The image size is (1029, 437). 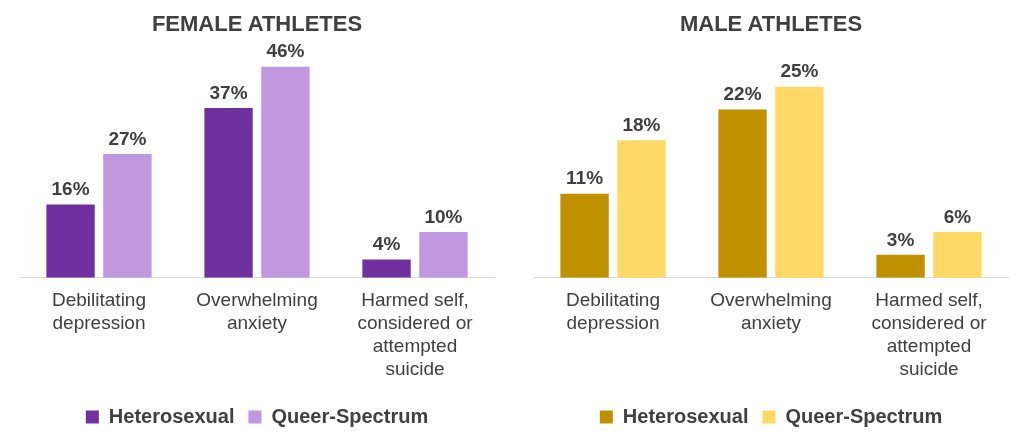 I want to click on data-label: 16%, so click(x=70, y=189).